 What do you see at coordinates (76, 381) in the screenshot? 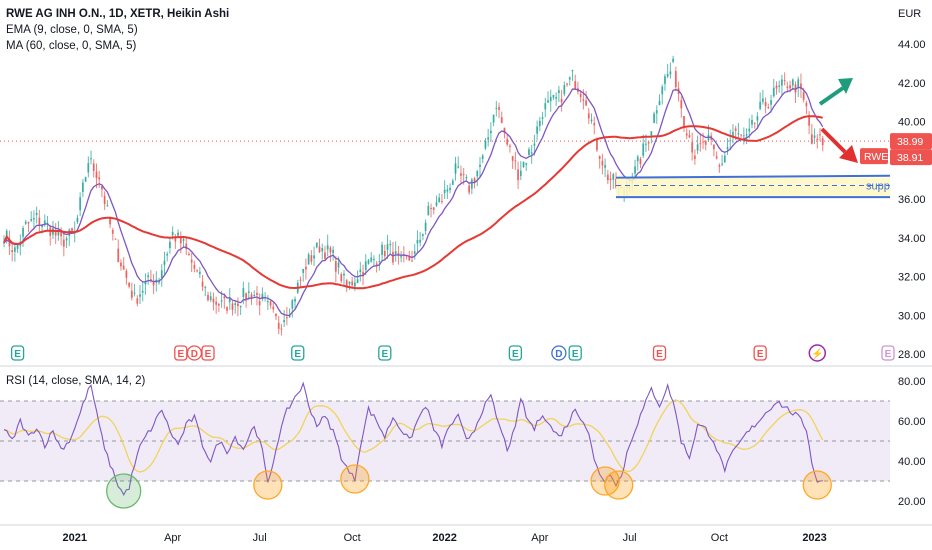
I see `rsi-legend: RSI (14, close, SMA, 14, 2)` at bounding box center [76, 381].